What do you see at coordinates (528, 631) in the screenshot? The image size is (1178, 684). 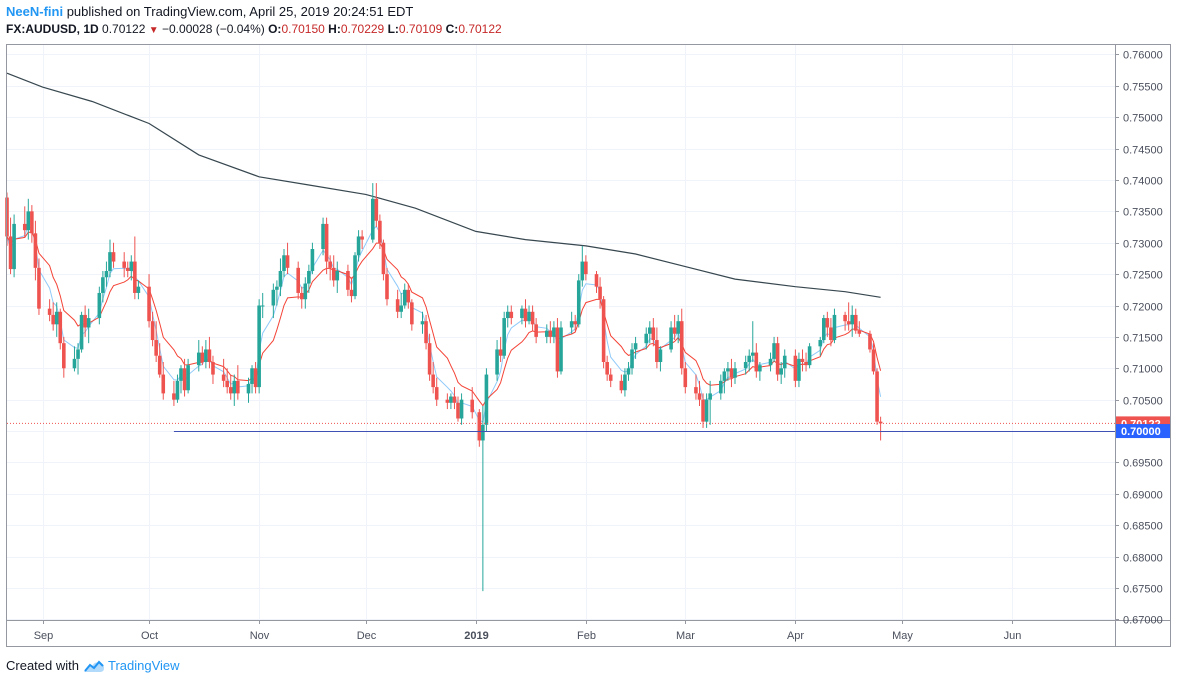 I see `time-axis: Sep Oct Nov Dec 2019 Feb Mar Apr May Jun` at bounding box center [528, 631].